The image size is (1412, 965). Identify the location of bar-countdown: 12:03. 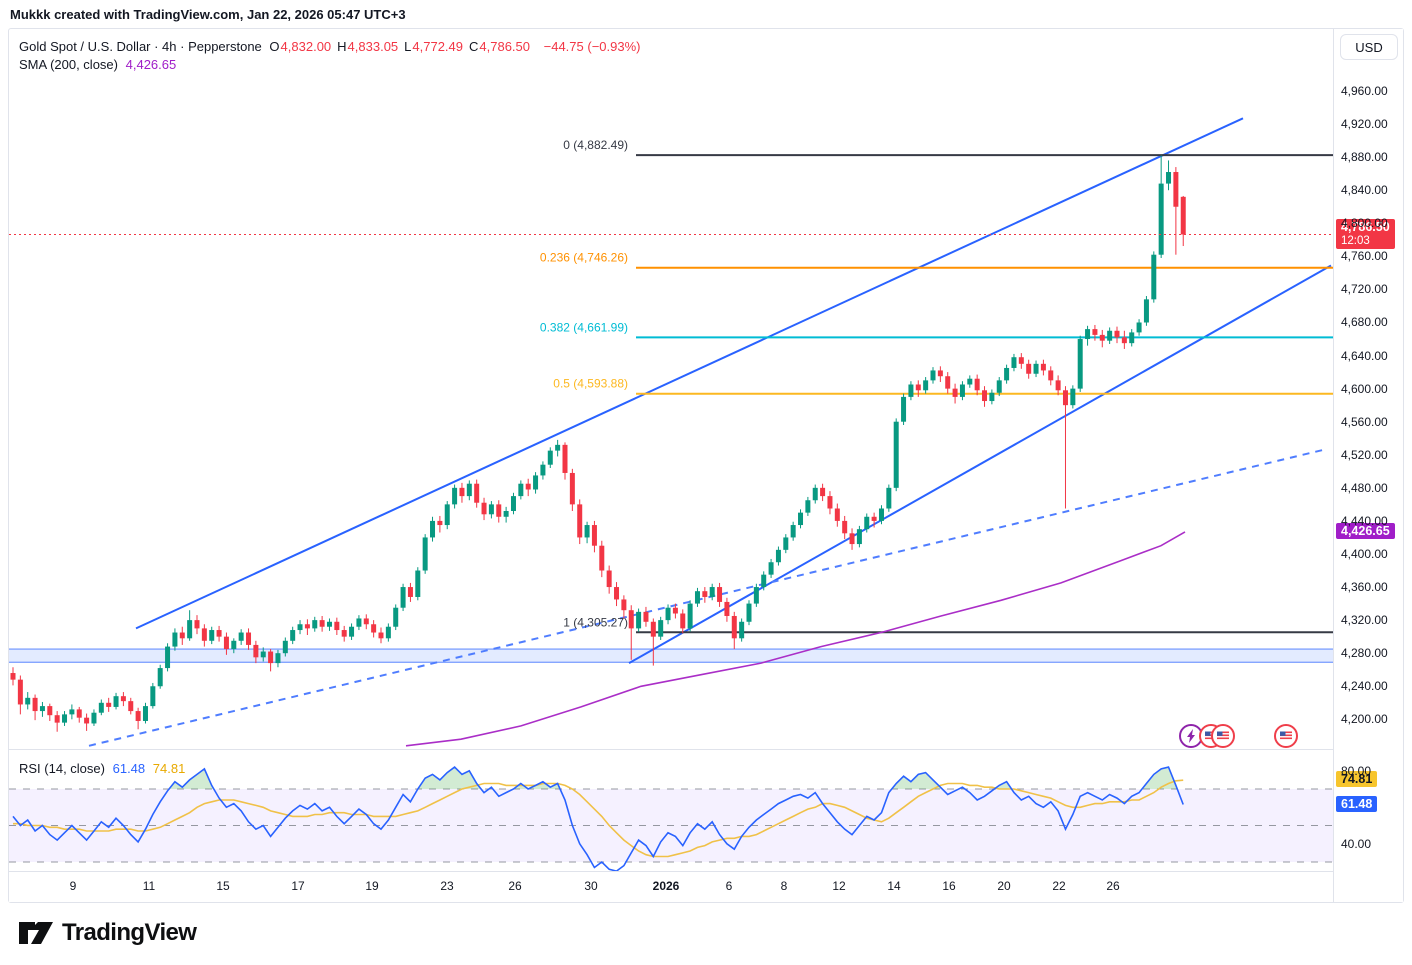
(1355, 241).